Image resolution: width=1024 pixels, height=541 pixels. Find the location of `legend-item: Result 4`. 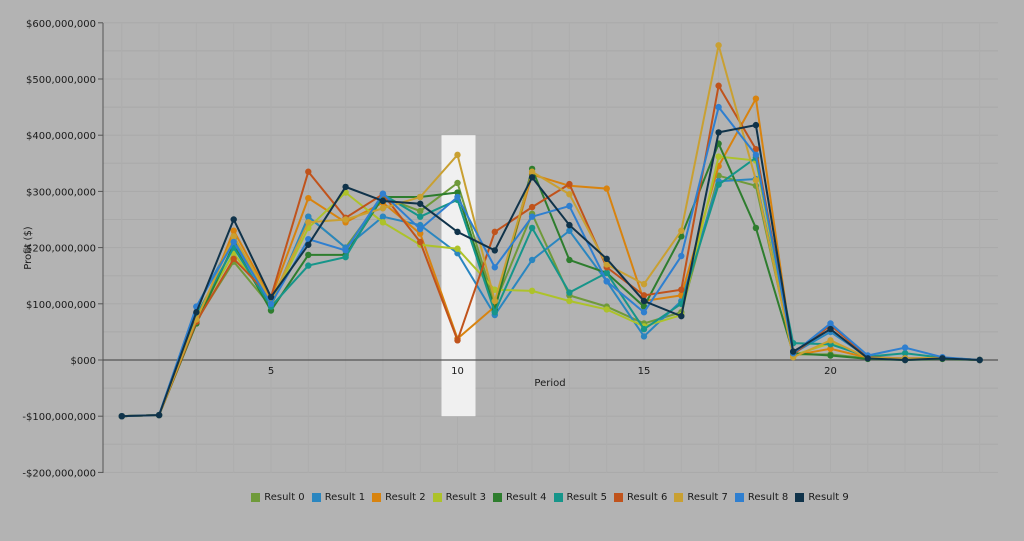

legend-item: Result 4 is located at coordinates (520, 497).